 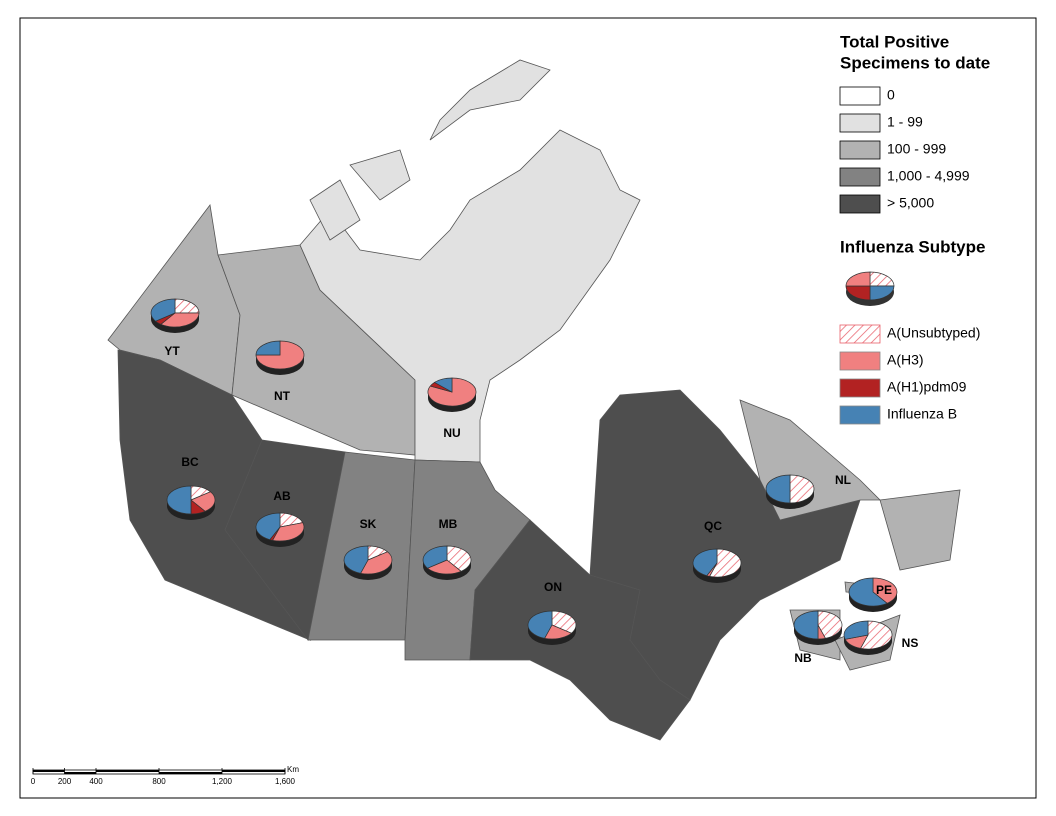 What do you see at coordinates (933, 333) in the screenshot?
I see `legend-label: A(Unsubtyped)` at bounding box center [933, 333].